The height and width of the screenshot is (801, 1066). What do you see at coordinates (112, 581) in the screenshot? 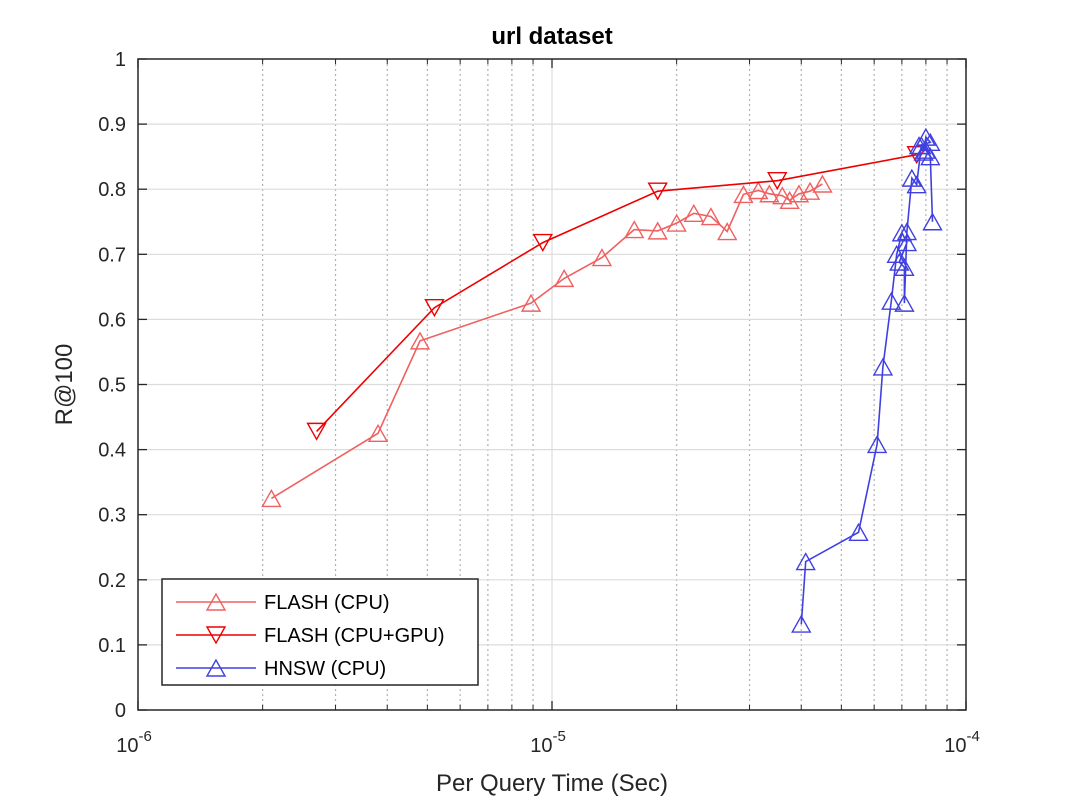
I see `y-tick-label: 0.2` at bounding box center [112, 581].